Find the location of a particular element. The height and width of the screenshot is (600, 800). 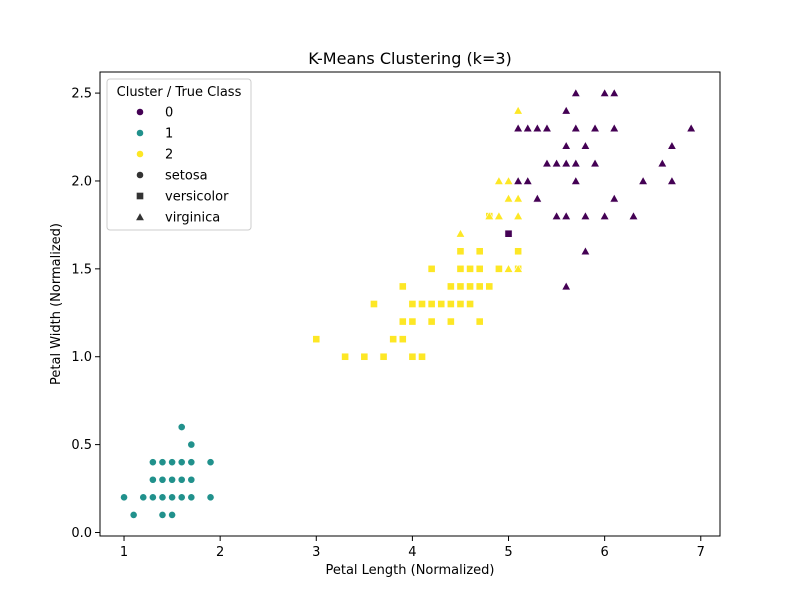

legend-item-cluster-1: 1 is located at coordinates (154, 134).